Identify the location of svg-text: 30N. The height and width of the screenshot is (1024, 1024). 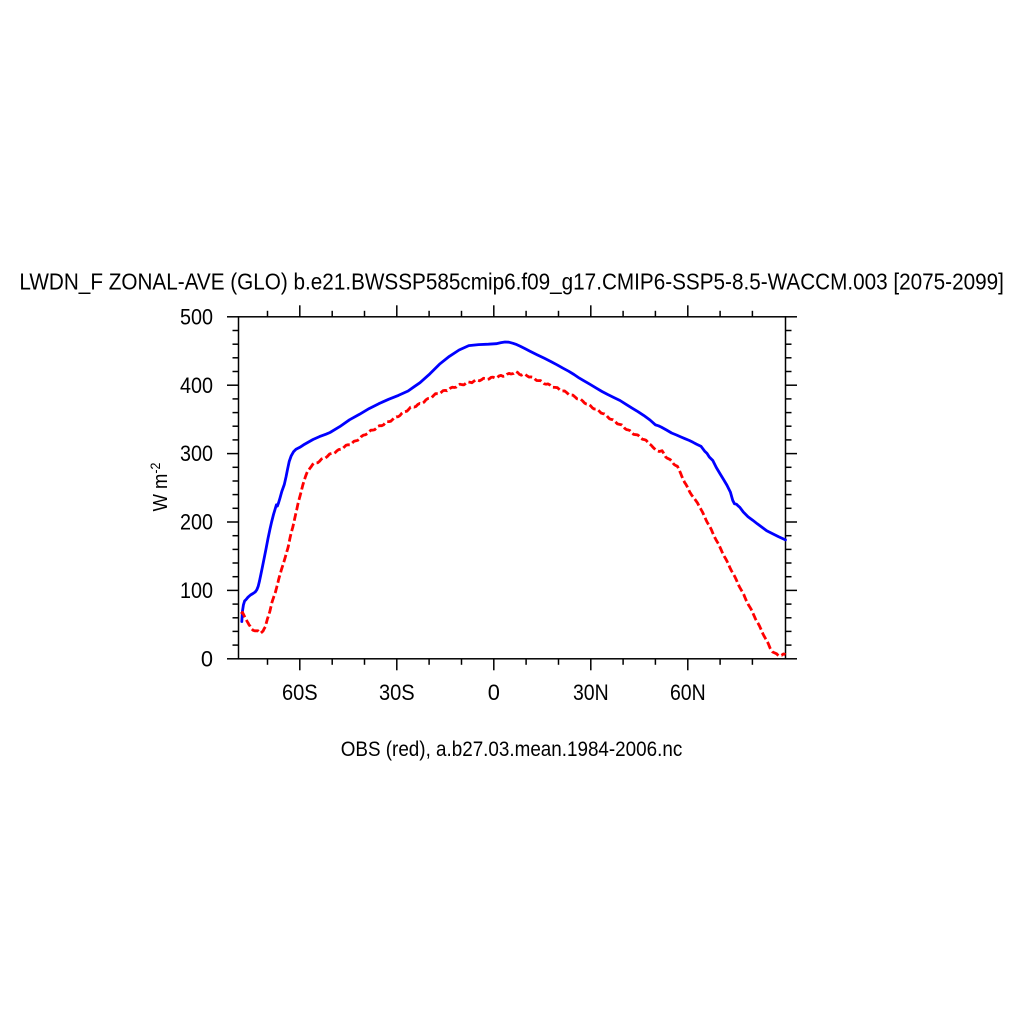
(591, 692).